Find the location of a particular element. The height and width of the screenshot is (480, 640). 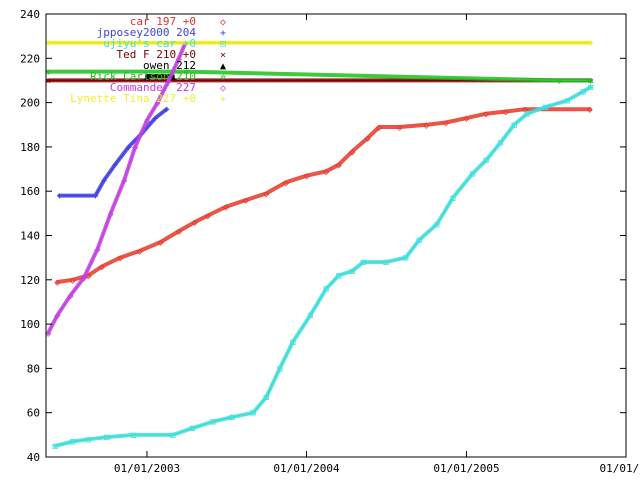

y-tick-label: 180 is located at coordinates (30, 147).